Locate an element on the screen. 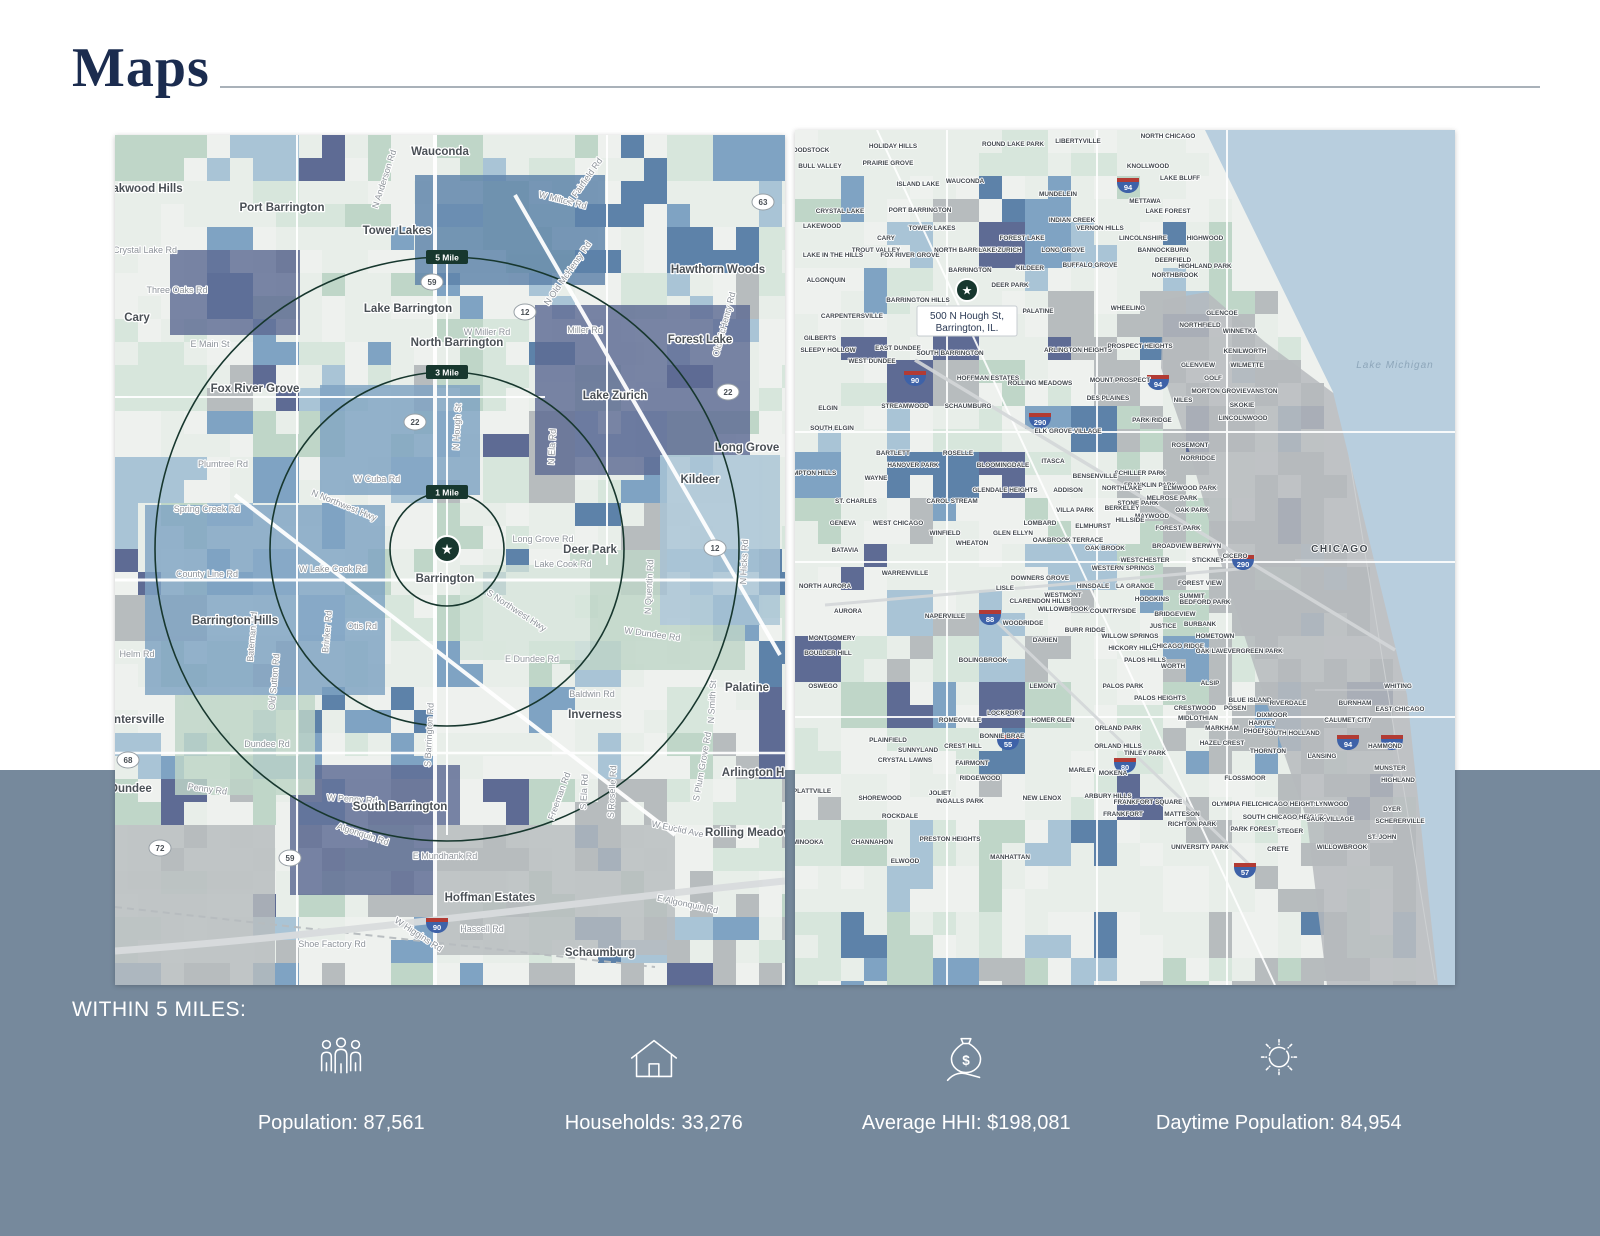 The image size is (1600, 1236). town-label: HAZEL CREST is located at coordinates (1222, 743).